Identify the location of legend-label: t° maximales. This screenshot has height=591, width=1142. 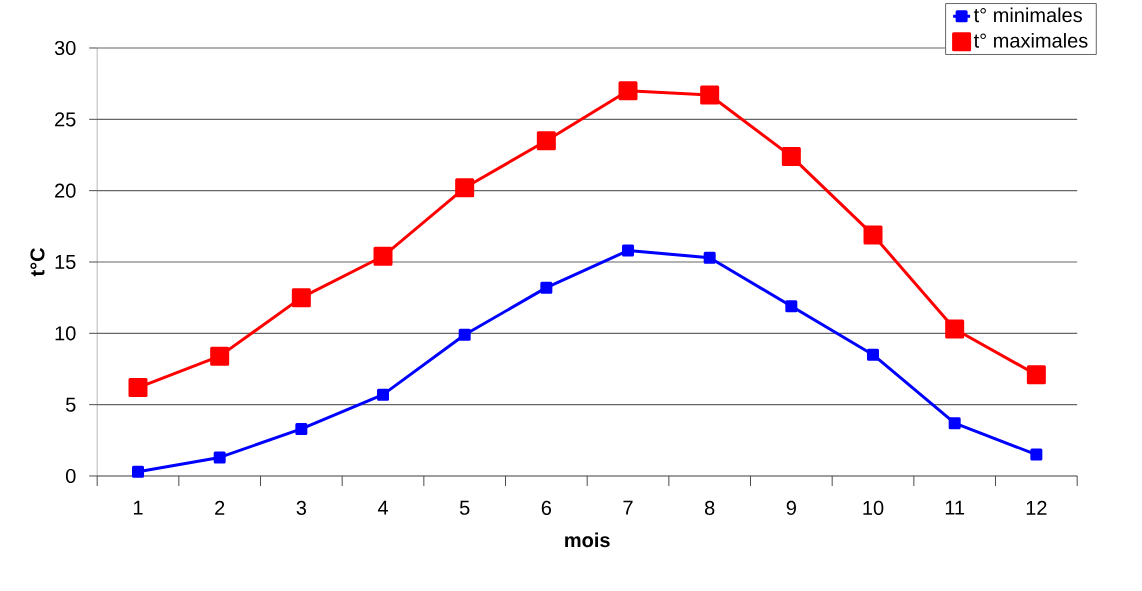
(1030, 40).